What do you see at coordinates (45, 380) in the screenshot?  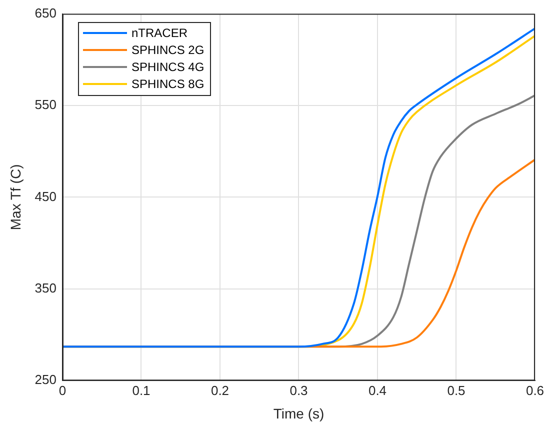 I see `y-tick-label: 250` at bounding box center [45, 380].